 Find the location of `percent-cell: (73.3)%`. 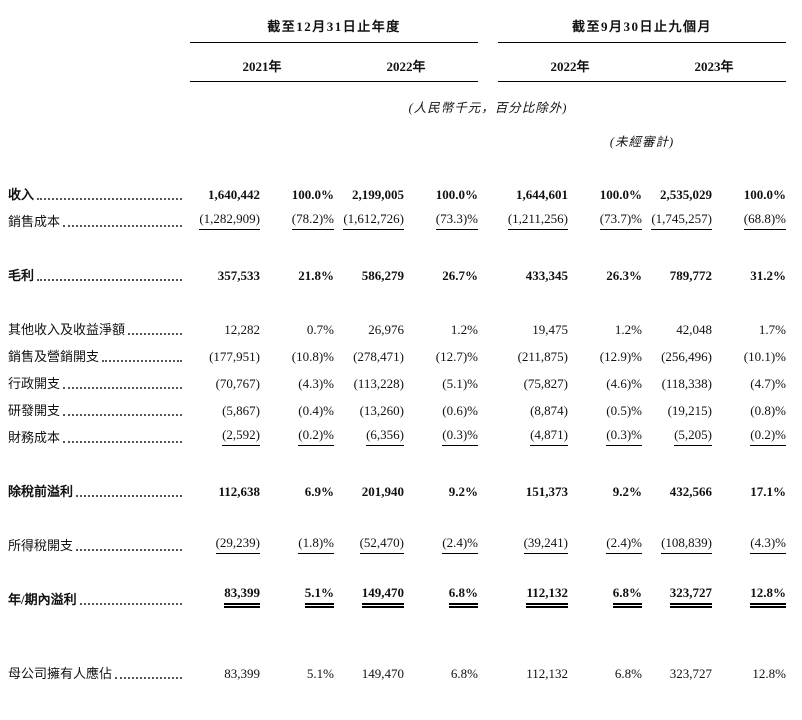

percent-cell: (73.3)% is located at coordinates (449, 222).